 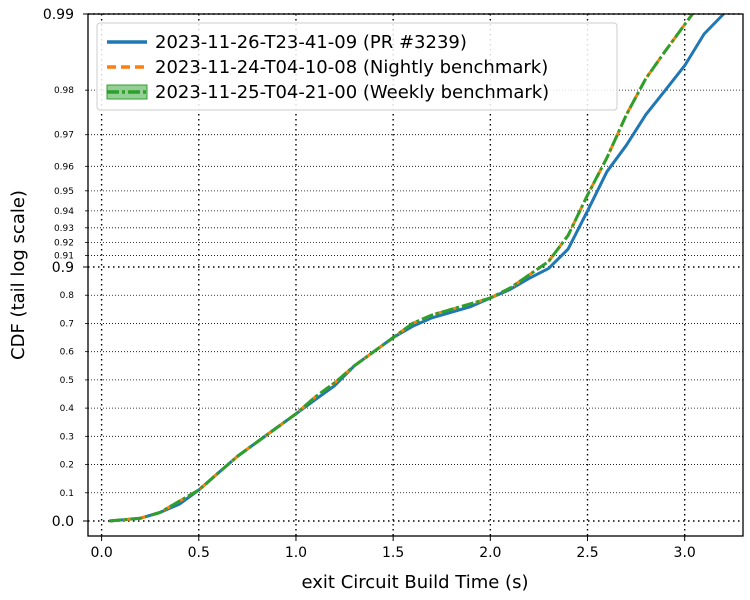 I want to click on x-tick-label: 0.0, so click(x=101, y=553).